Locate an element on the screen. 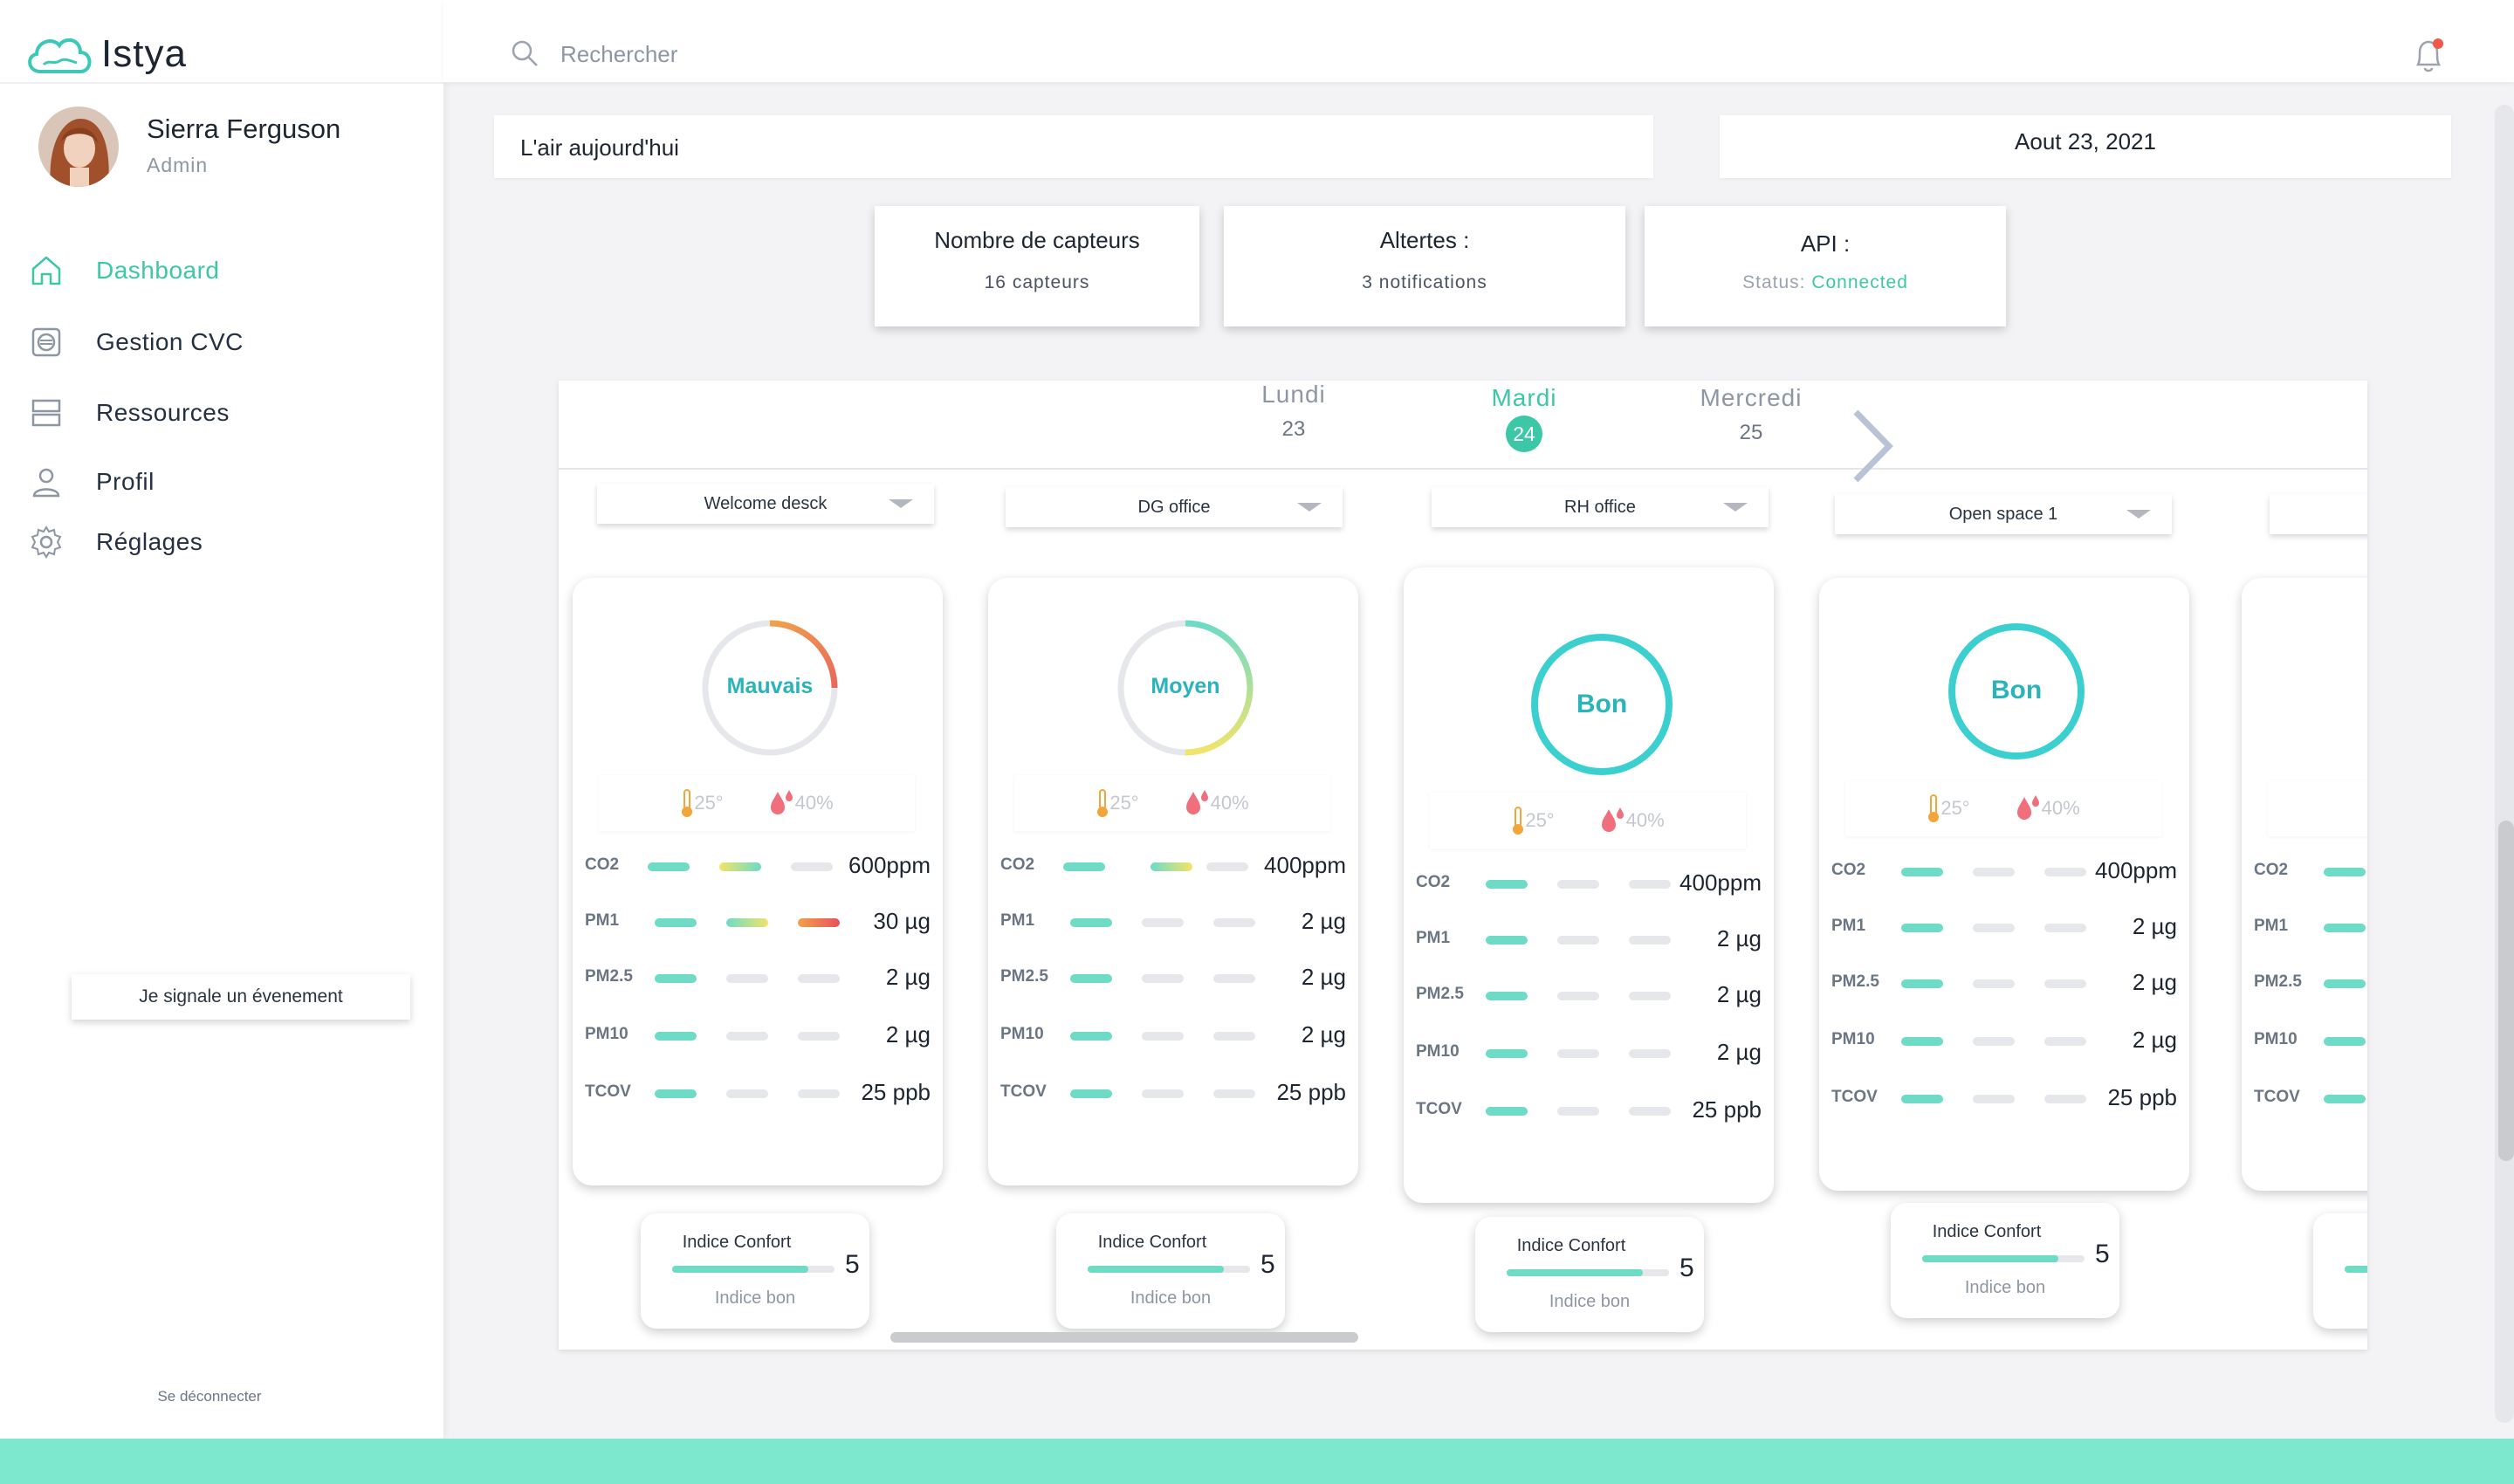  metric-name: CO2 is located at coordinates (1433, 882).